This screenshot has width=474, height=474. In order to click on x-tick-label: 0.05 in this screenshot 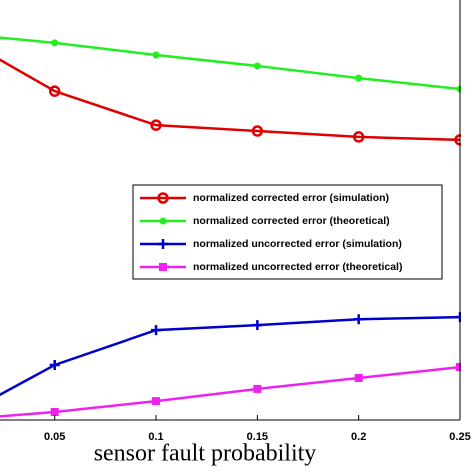, I will do `click(54, 437)`.